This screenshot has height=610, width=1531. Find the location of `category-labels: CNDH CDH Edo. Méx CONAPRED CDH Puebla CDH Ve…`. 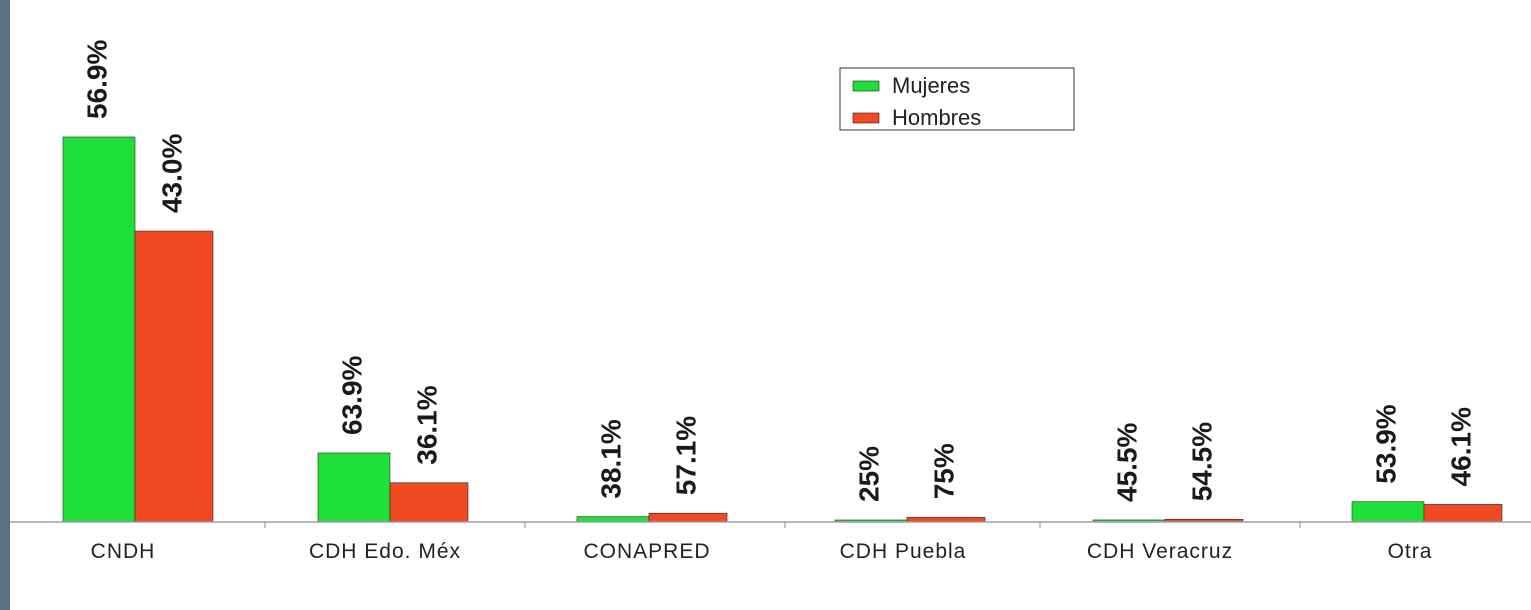

category-labels: CNDH CDH Edo. Méx CONAPRED CDH Puebla CDH Ve… is located at coordinates (762, 551).